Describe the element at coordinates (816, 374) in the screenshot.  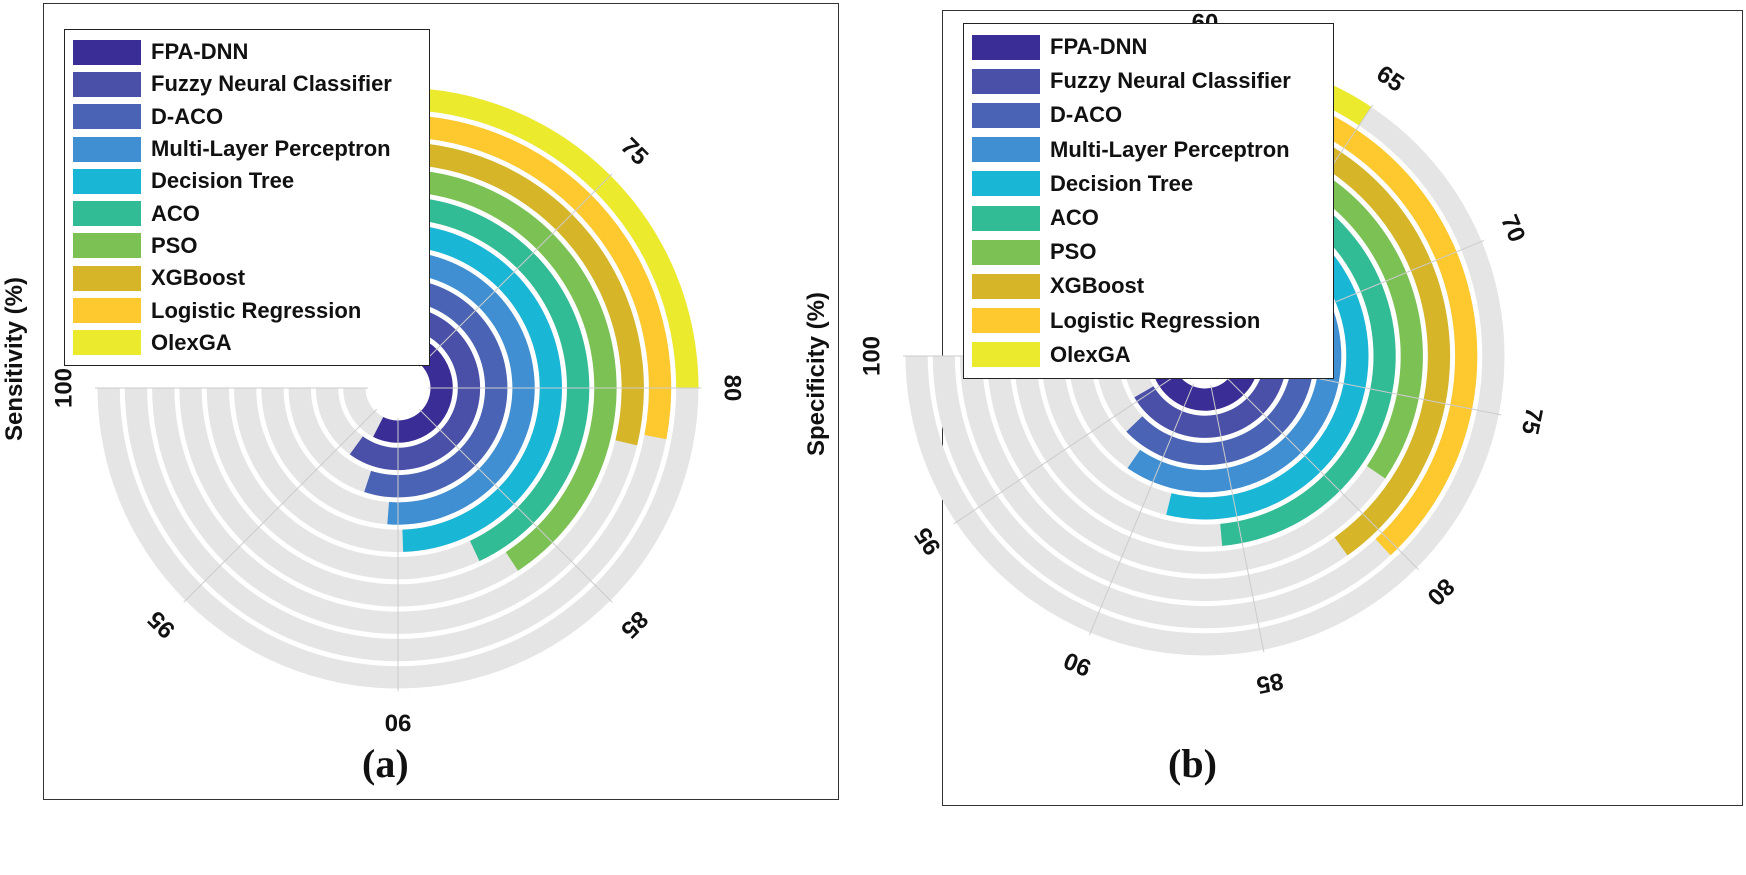
I see `y-axis-label-b: Specificity (%)` at that location.